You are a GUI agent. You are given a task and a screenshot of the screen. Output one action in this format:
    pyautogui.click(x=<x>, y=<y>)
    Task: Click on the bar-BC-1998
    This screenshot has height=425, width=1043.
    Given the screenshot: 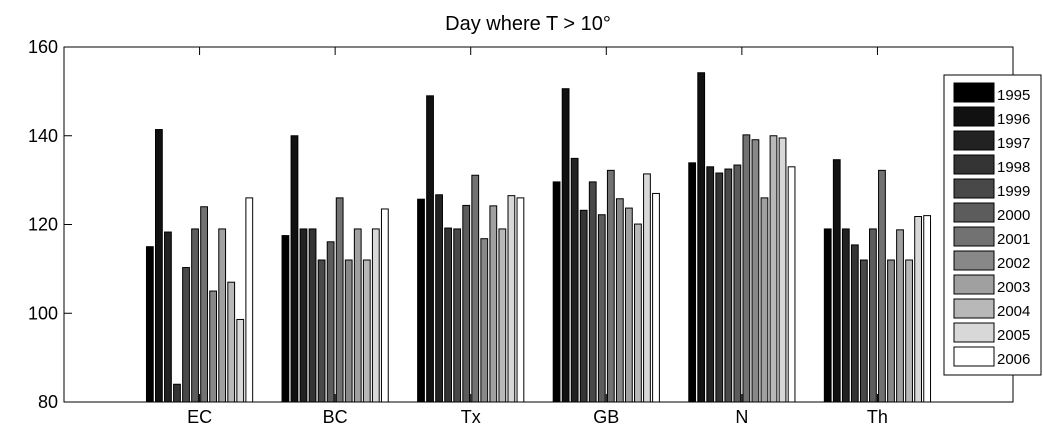 What is the action you would take?
    pyautogui.click(x=312, y=315)
    